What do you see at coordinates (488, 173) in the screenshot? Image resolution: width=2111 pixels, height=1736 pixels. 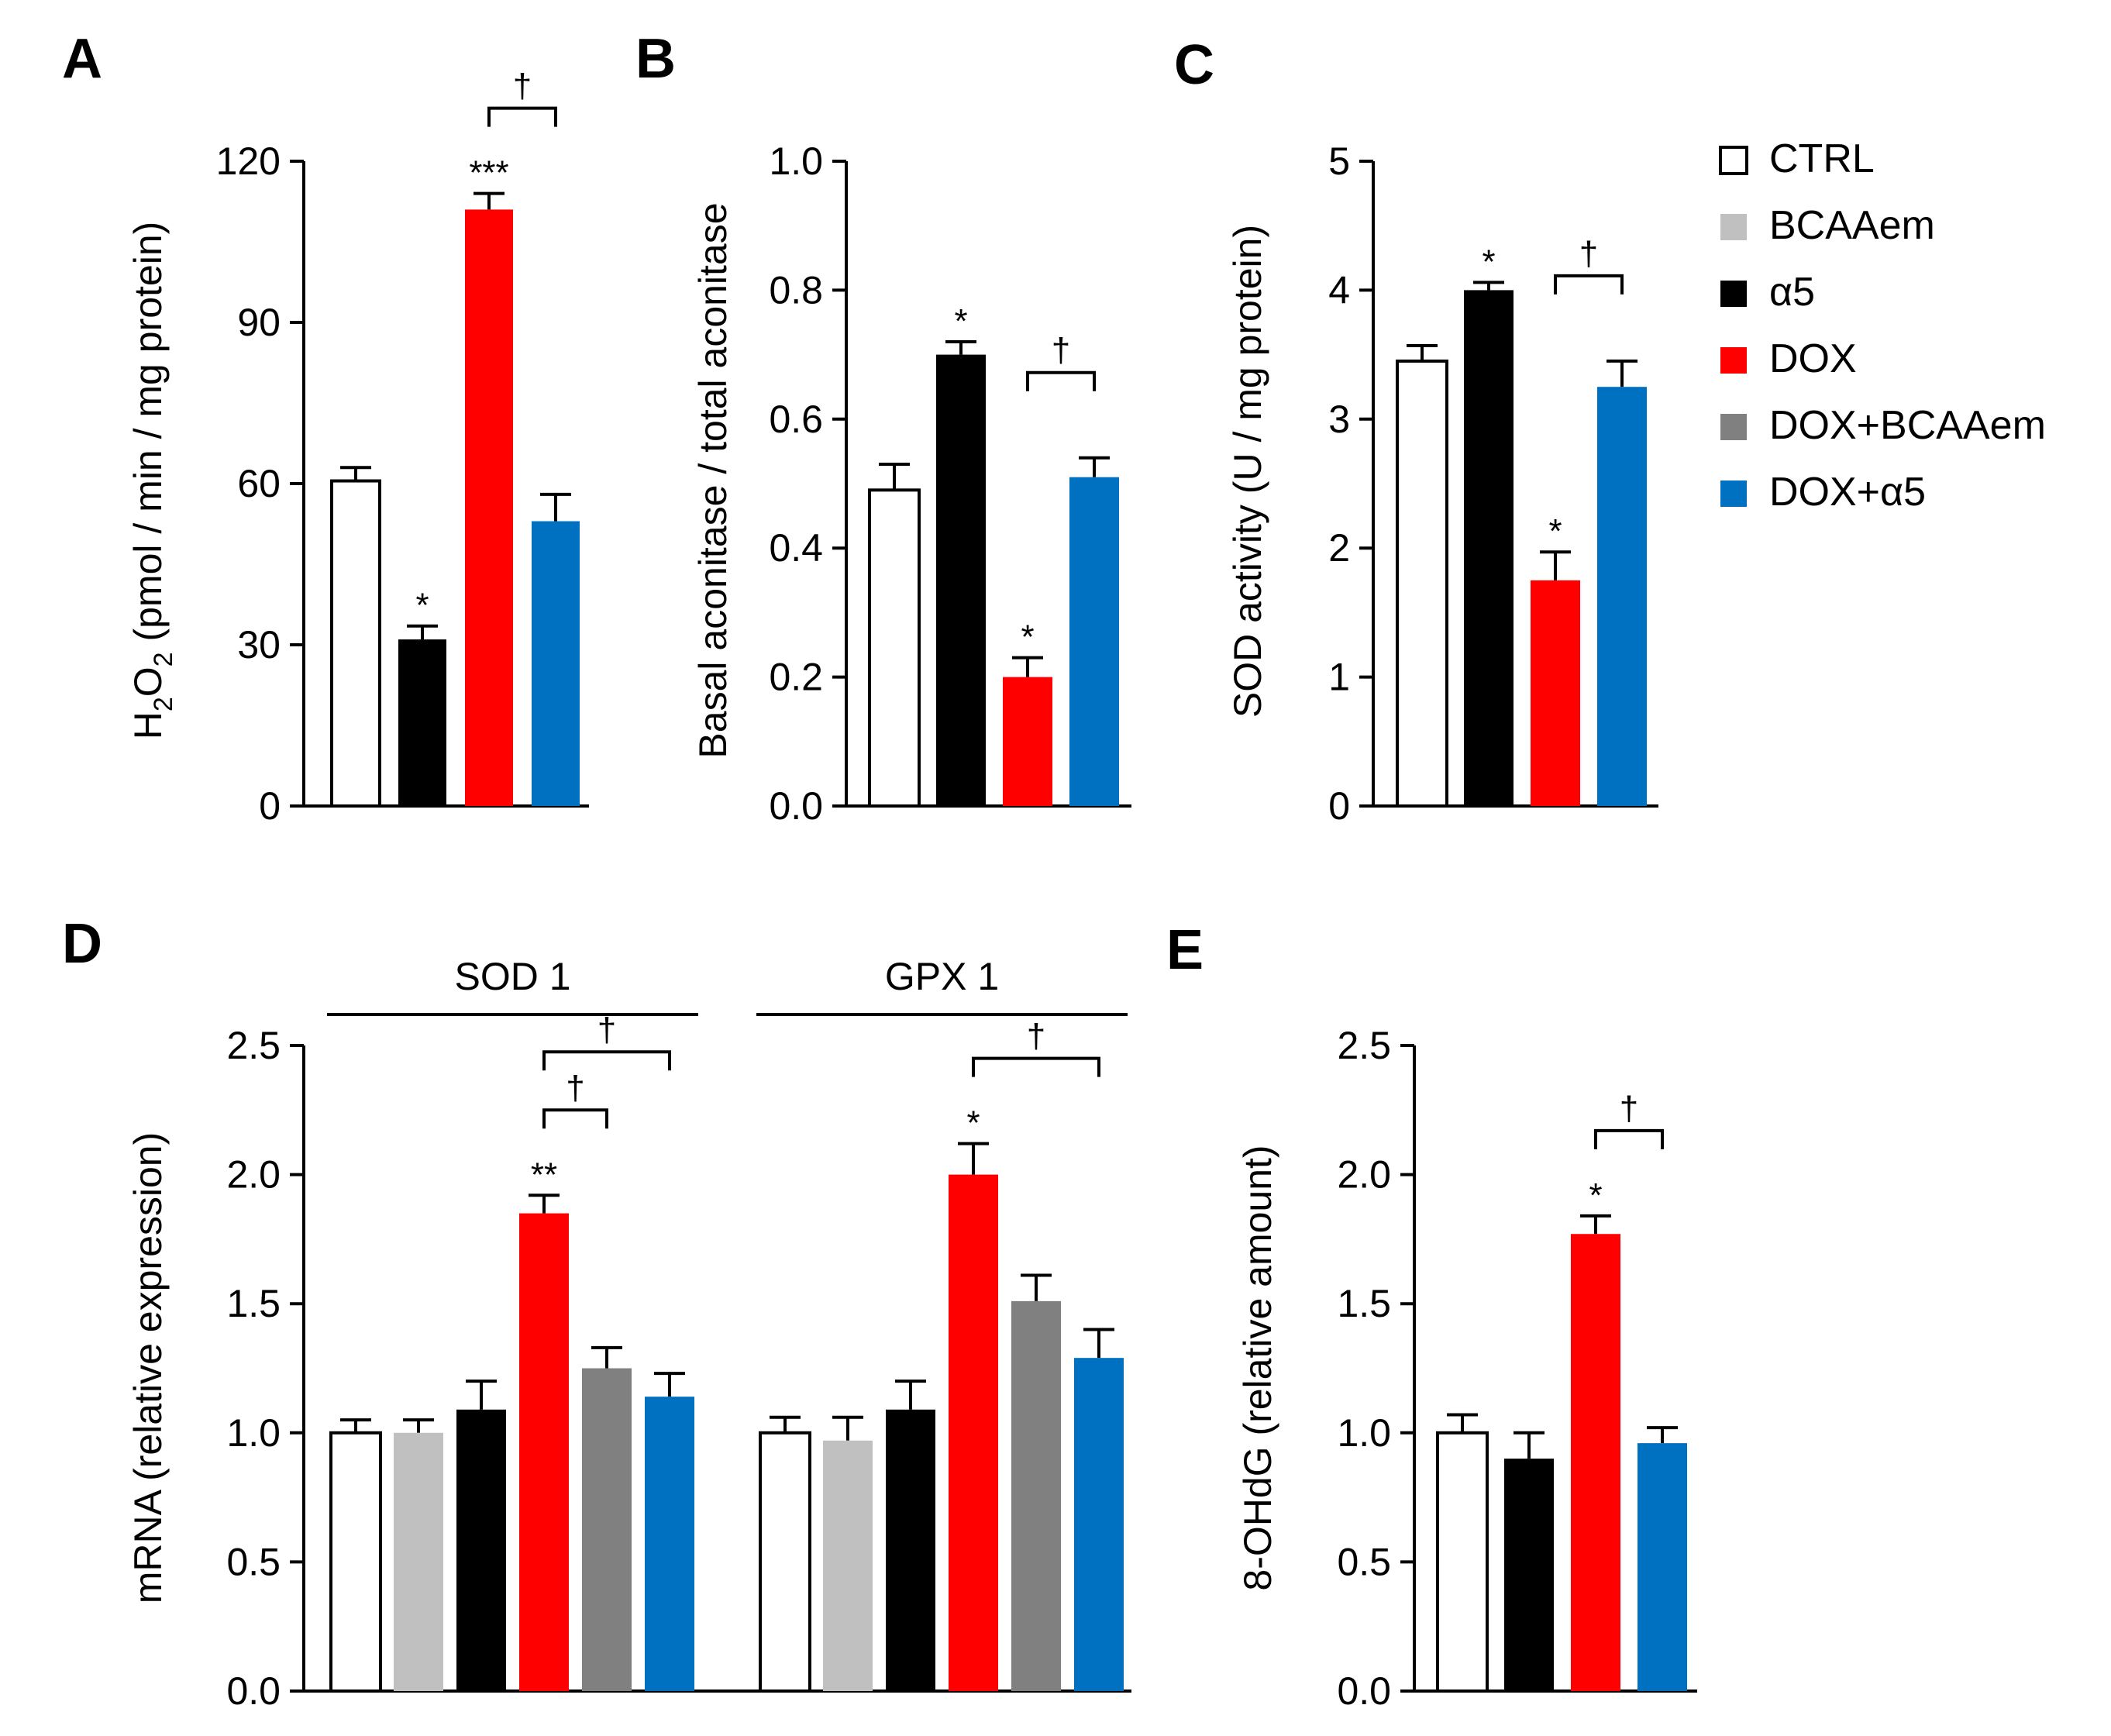 I see `significance-mark: ***` at bounding box center [488, 173].